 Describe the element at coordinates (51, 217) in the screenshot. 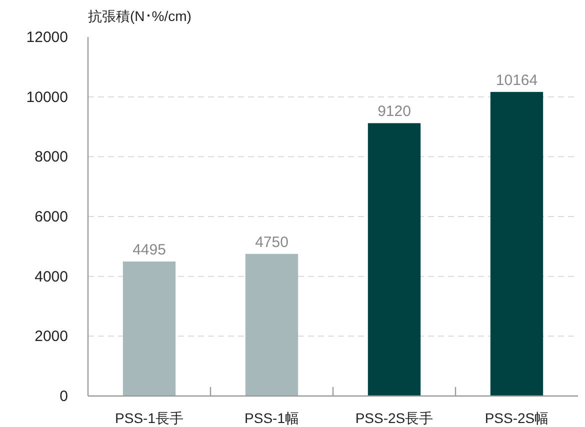

I see `y-tick-label: 6000` at that location.